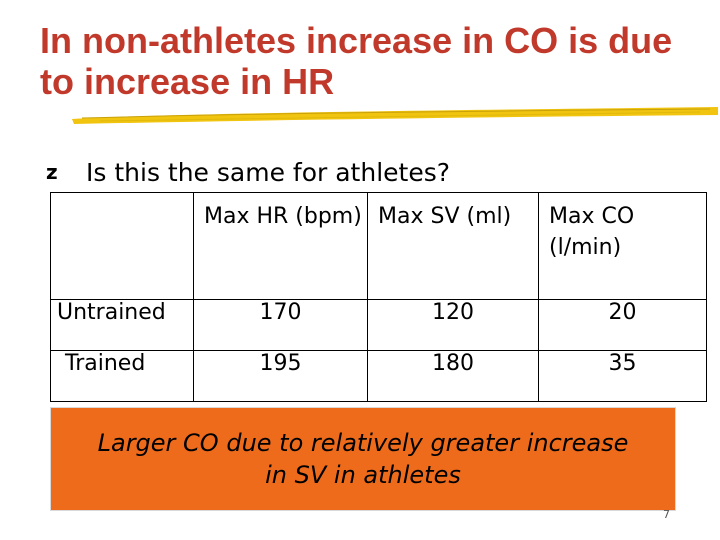 This screenshot has height=540, width=720. What do you see at coordinates (122, 246) in the screenshot?
I see `table-header-empty` at bounding box center [122, 246].